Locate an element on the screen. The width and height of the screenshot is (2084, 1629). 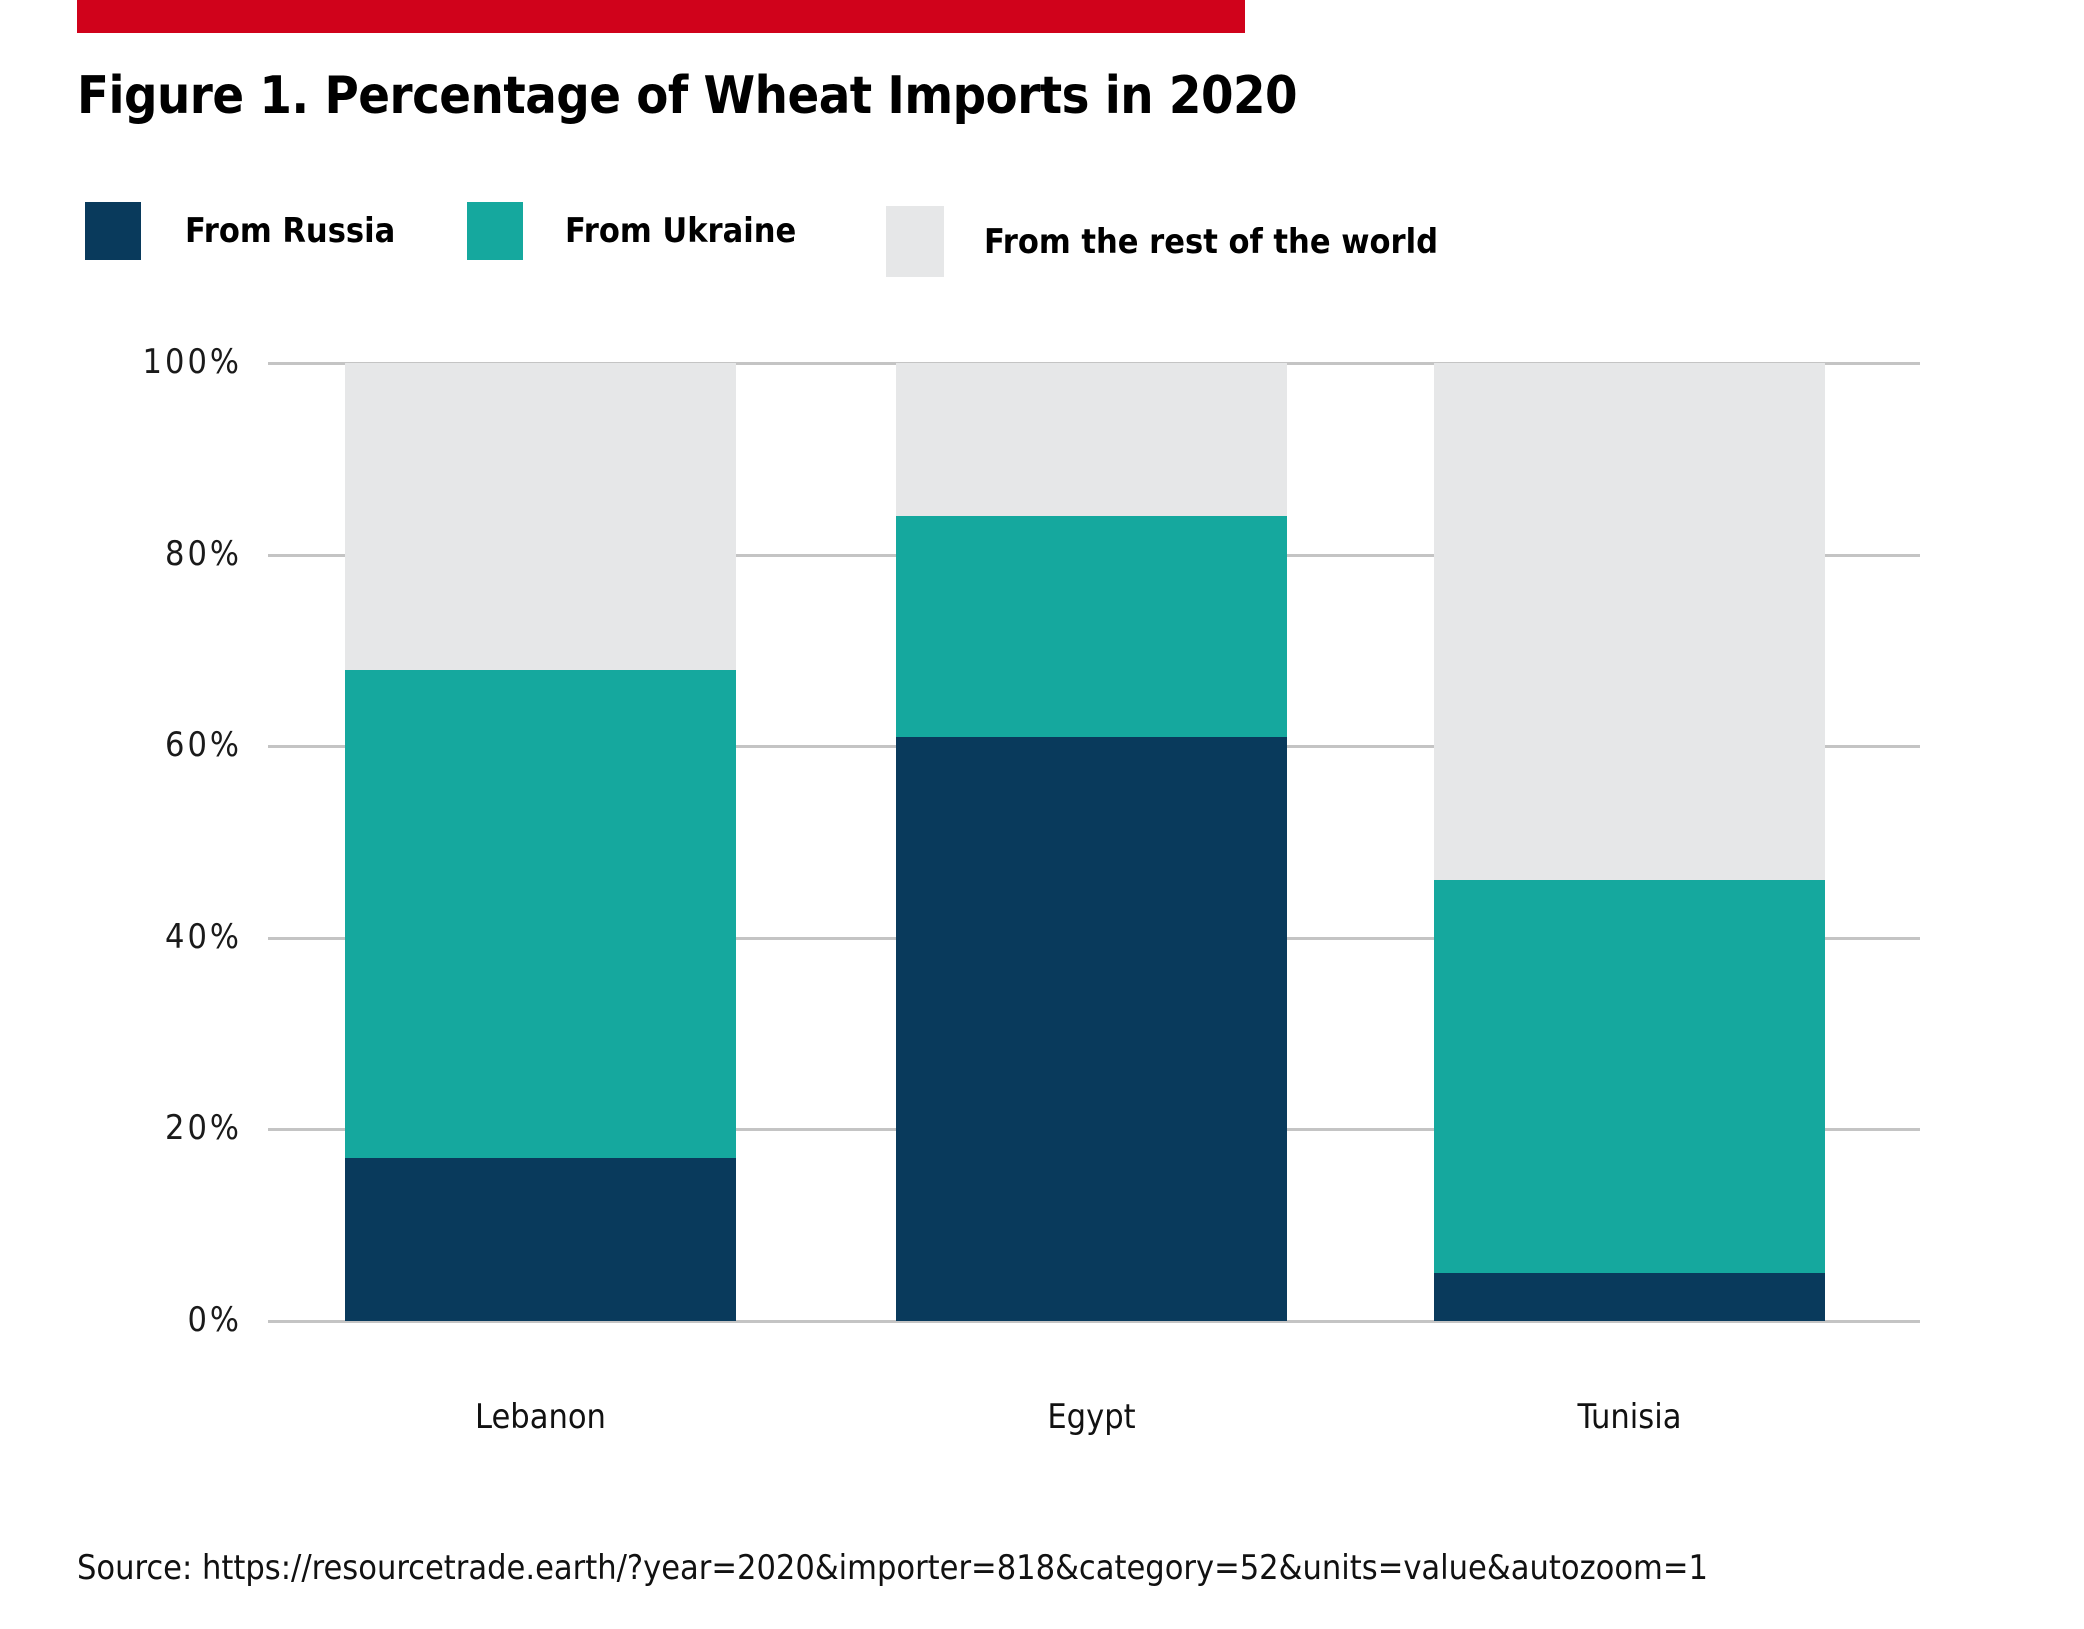
y-tick-label-20: 20% is located at coordinates (203, 1128).